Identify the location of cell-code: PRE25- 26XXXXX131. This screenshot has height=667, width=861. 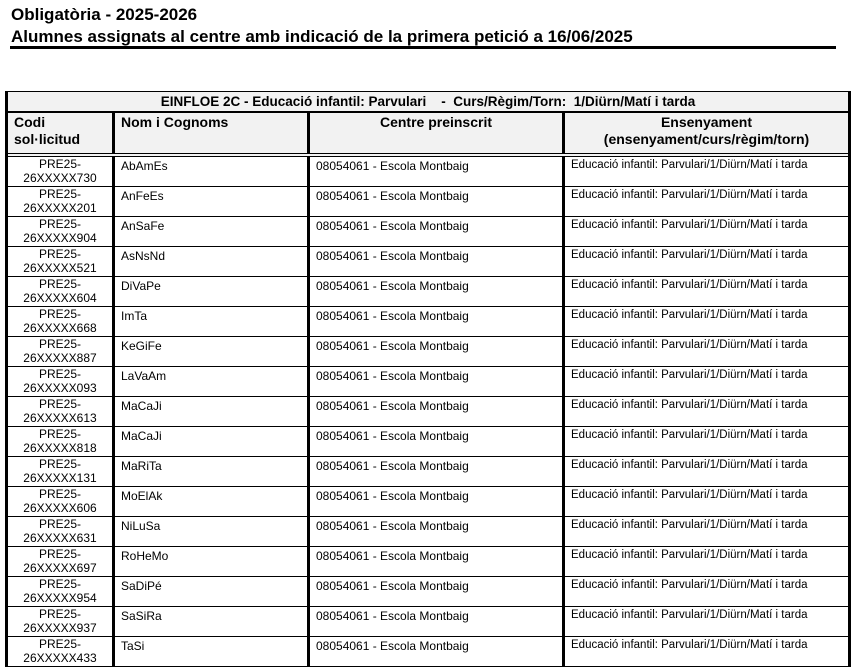
(61, 471).